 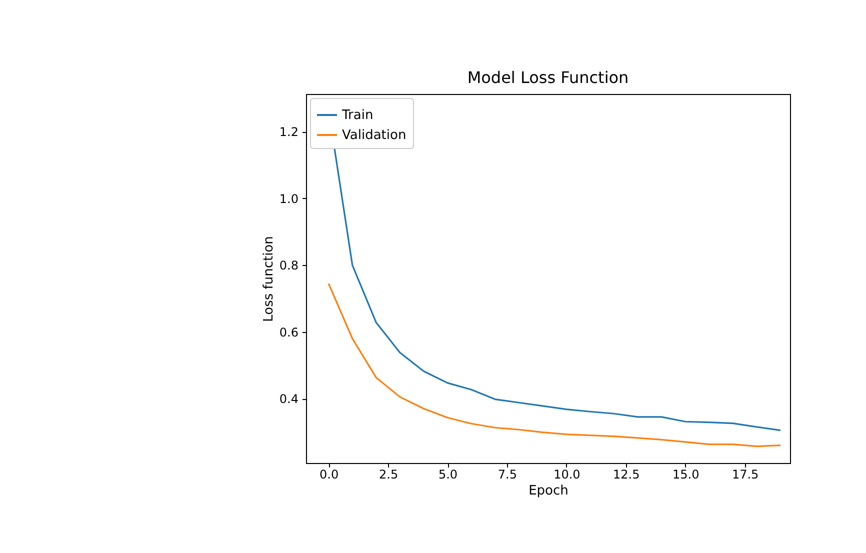 What do you see at coordinates (329, 475) in the screenshot?
I see `x-tick-label: 0.0` at bounding box center [329, 475].